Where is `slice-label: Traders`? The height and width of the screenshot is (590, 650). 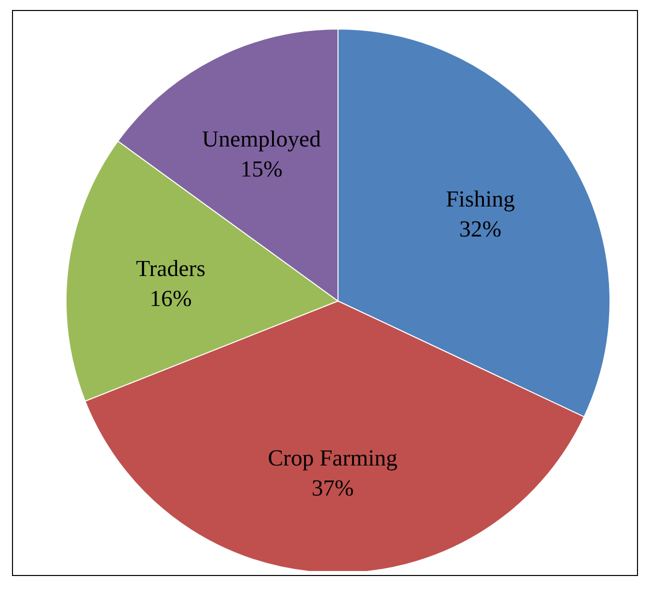
slice-label: Traders is located at coordinates (171, 268).